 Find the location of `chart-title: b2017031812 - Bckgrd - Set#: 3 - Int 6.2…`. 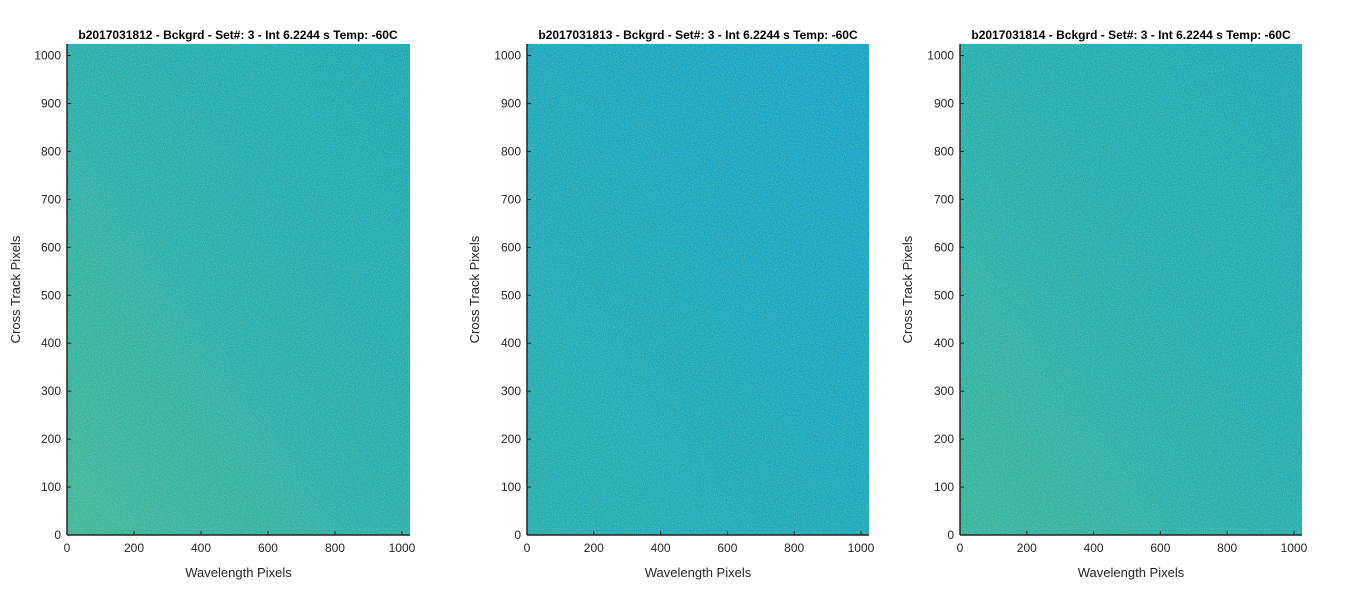

chart-title: b2017031812 - Bckgrd - Set#: 3 - Int 6.2… is located at coordinates (238, 35).